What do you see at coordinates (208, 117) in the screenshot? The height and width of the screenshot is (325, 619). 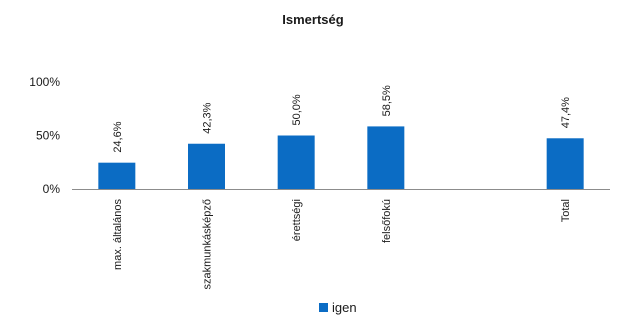 I see `data-label: 42,3%` at bounding box center [208, 117].